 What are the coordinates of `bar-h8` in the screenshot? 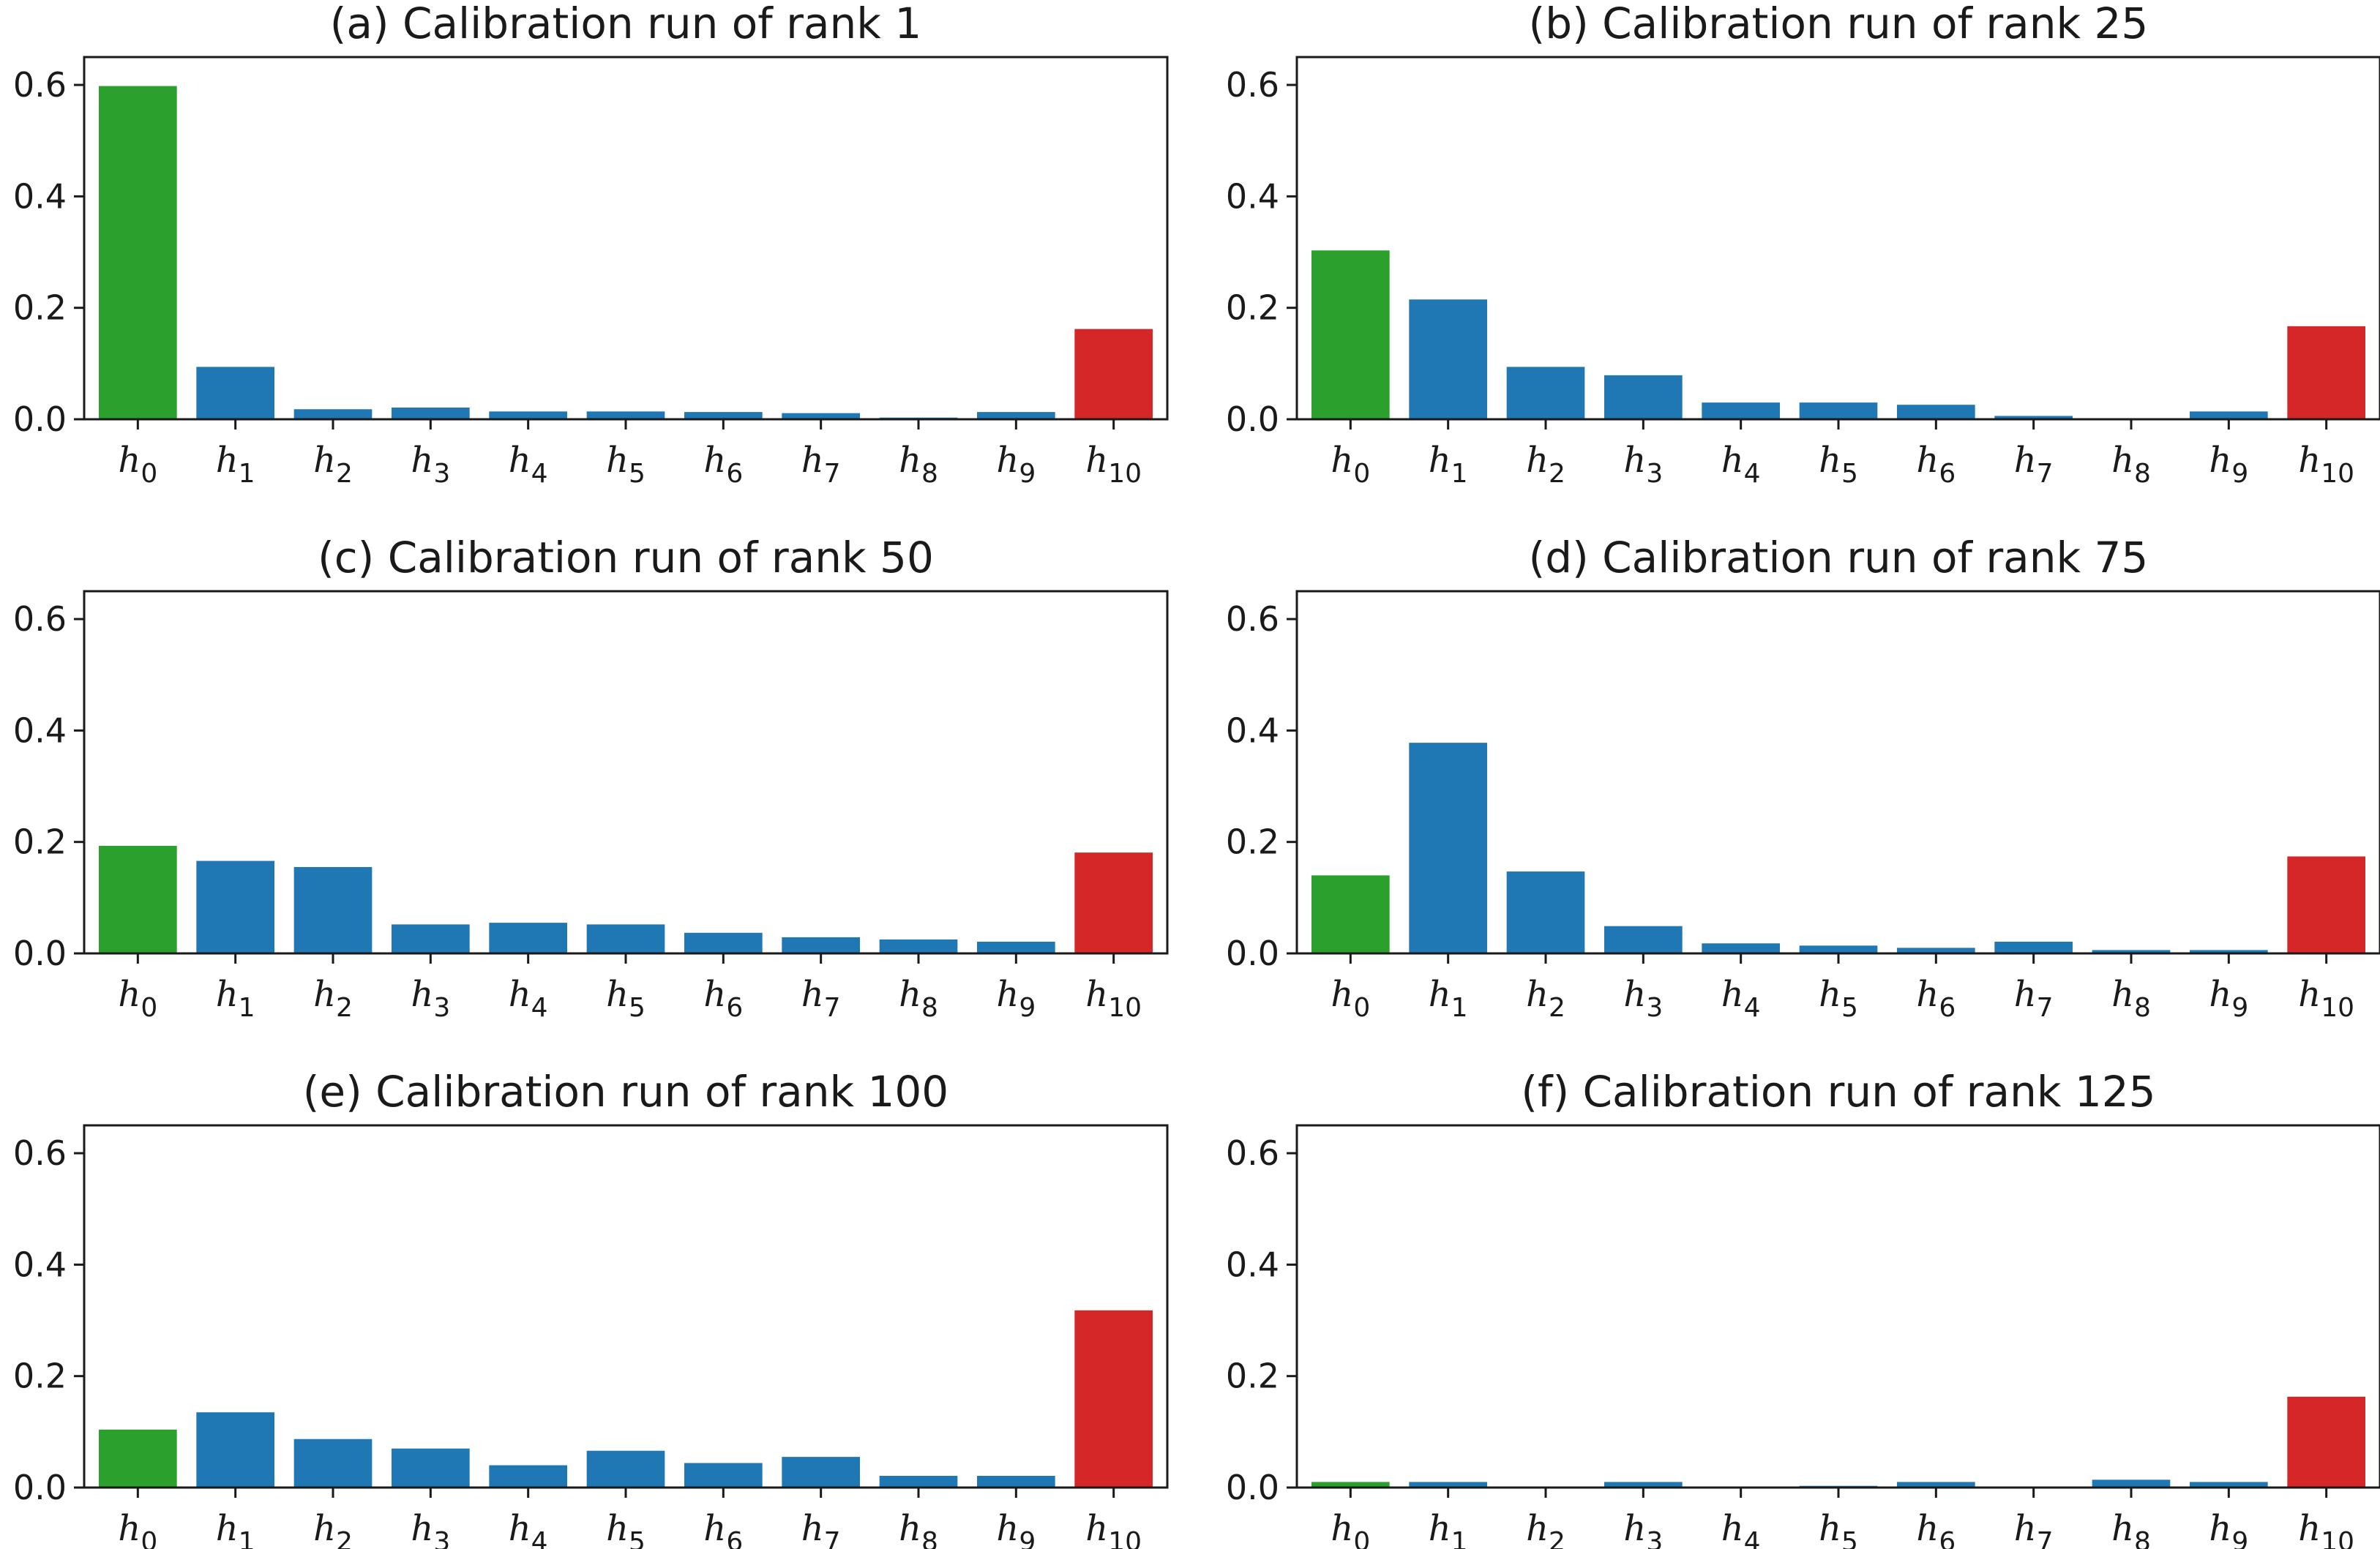 It's located at (2131, 1484).